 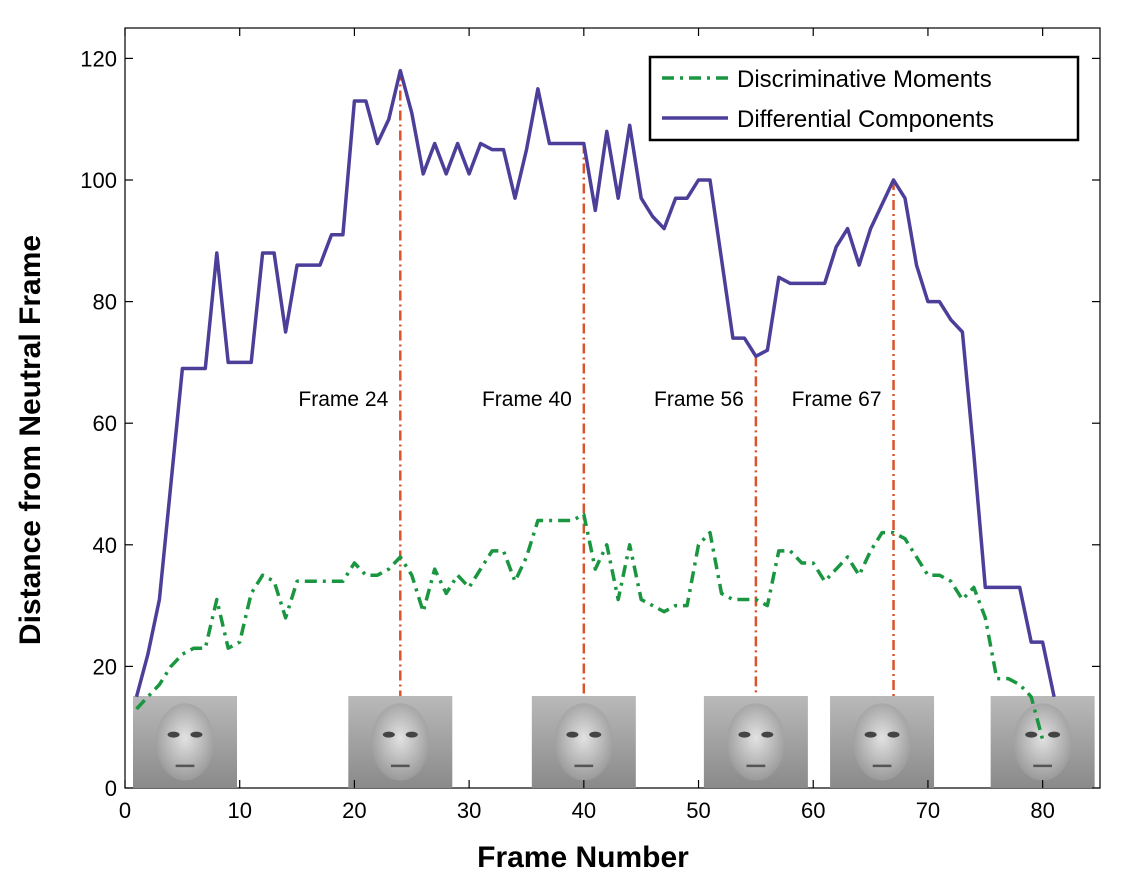 What do you see at coordinates (239, 810) in the screenshot?
I see `x-tick-label-1: 10` at bounding box center [239, 810].